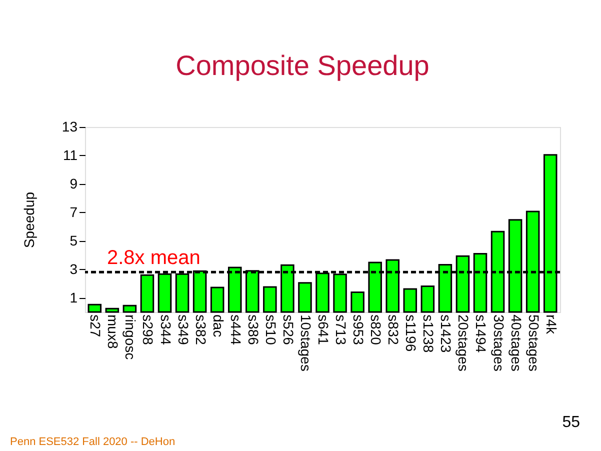 The width and height of the screenshot is (601, 451). I want to click on x-tick-label: s444, so click(236, 330).